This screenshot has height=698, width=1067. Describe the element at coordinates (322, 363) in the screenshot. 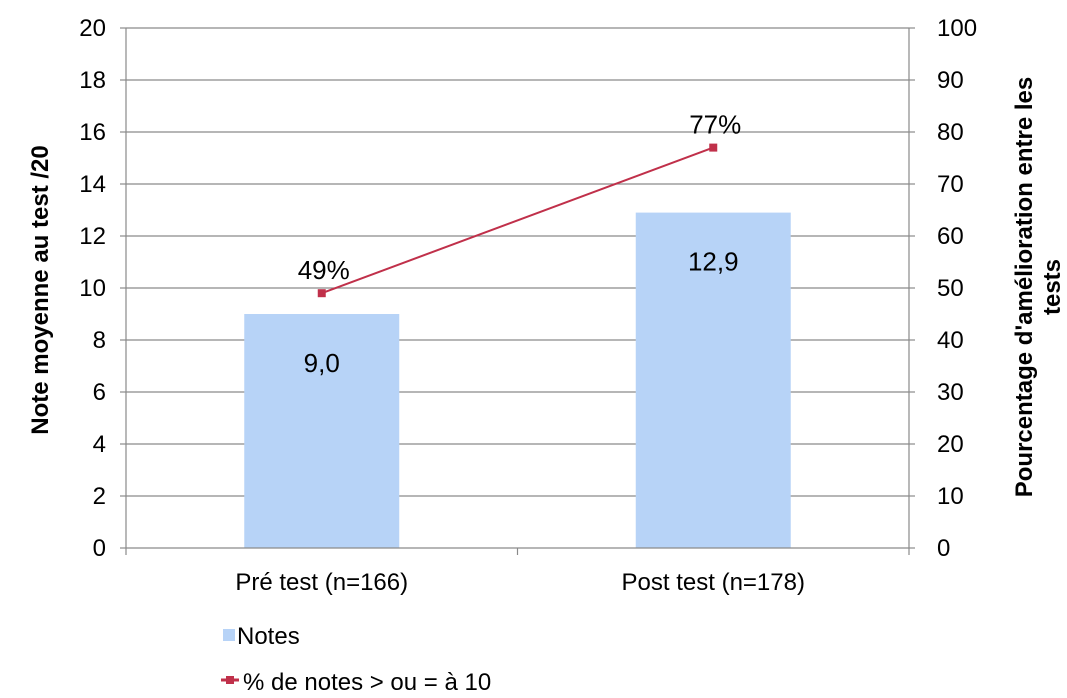

I see `bar-value-label: 9,0` at that location.